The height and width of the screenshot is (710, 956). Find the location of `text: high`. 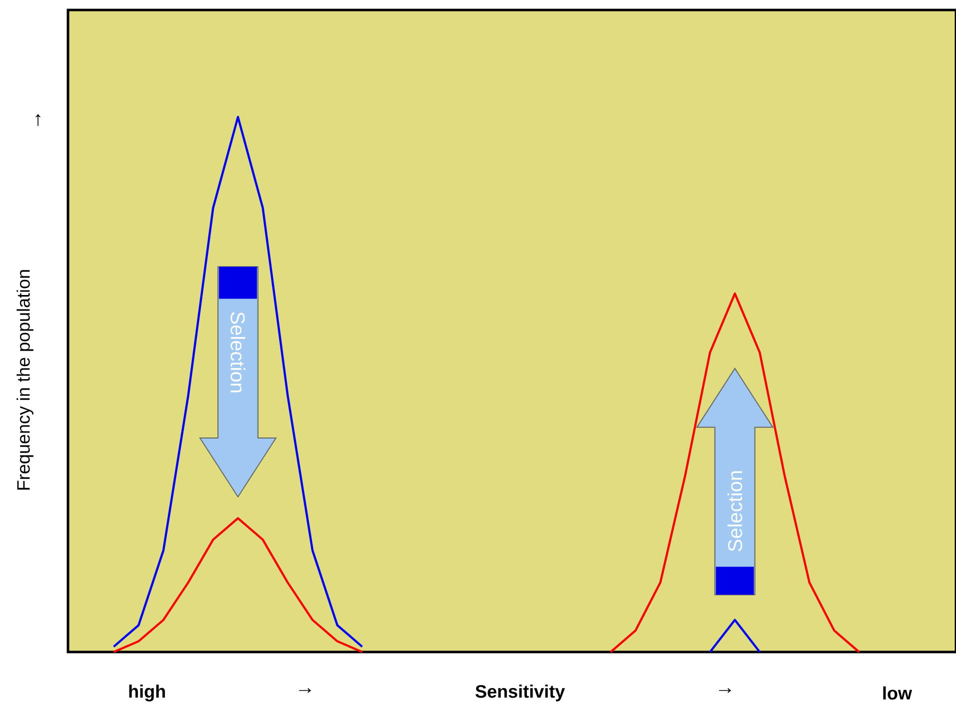

text: high is located at coordinates (147, 693).